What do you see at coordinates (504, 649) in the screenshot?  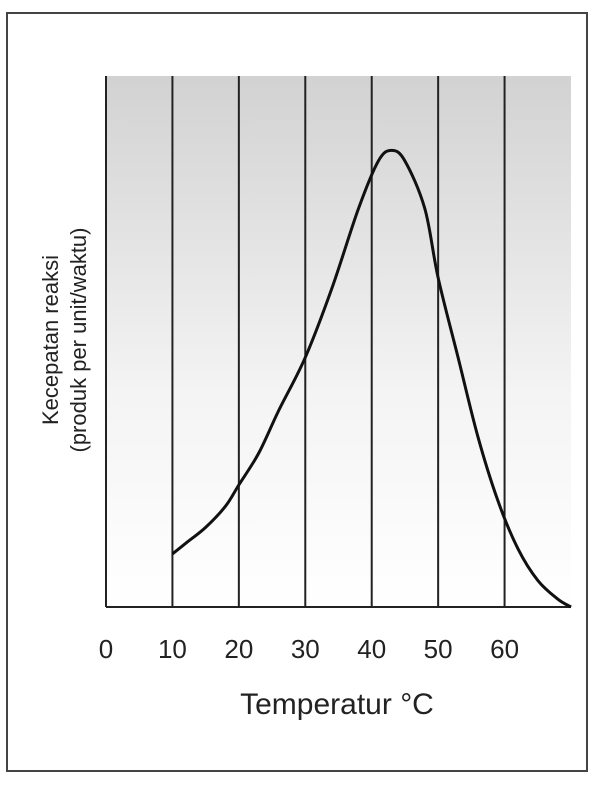 I see `x-tick-label: 60` at bounding box center [504, 649].